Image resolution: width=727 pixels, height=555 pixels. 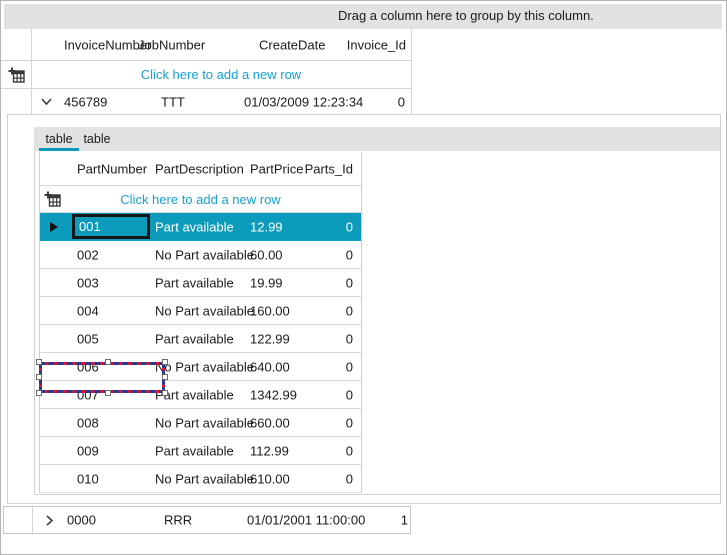 I want to click on master-add-new-row: Click here to add a new row, so click(x=206, y=75).